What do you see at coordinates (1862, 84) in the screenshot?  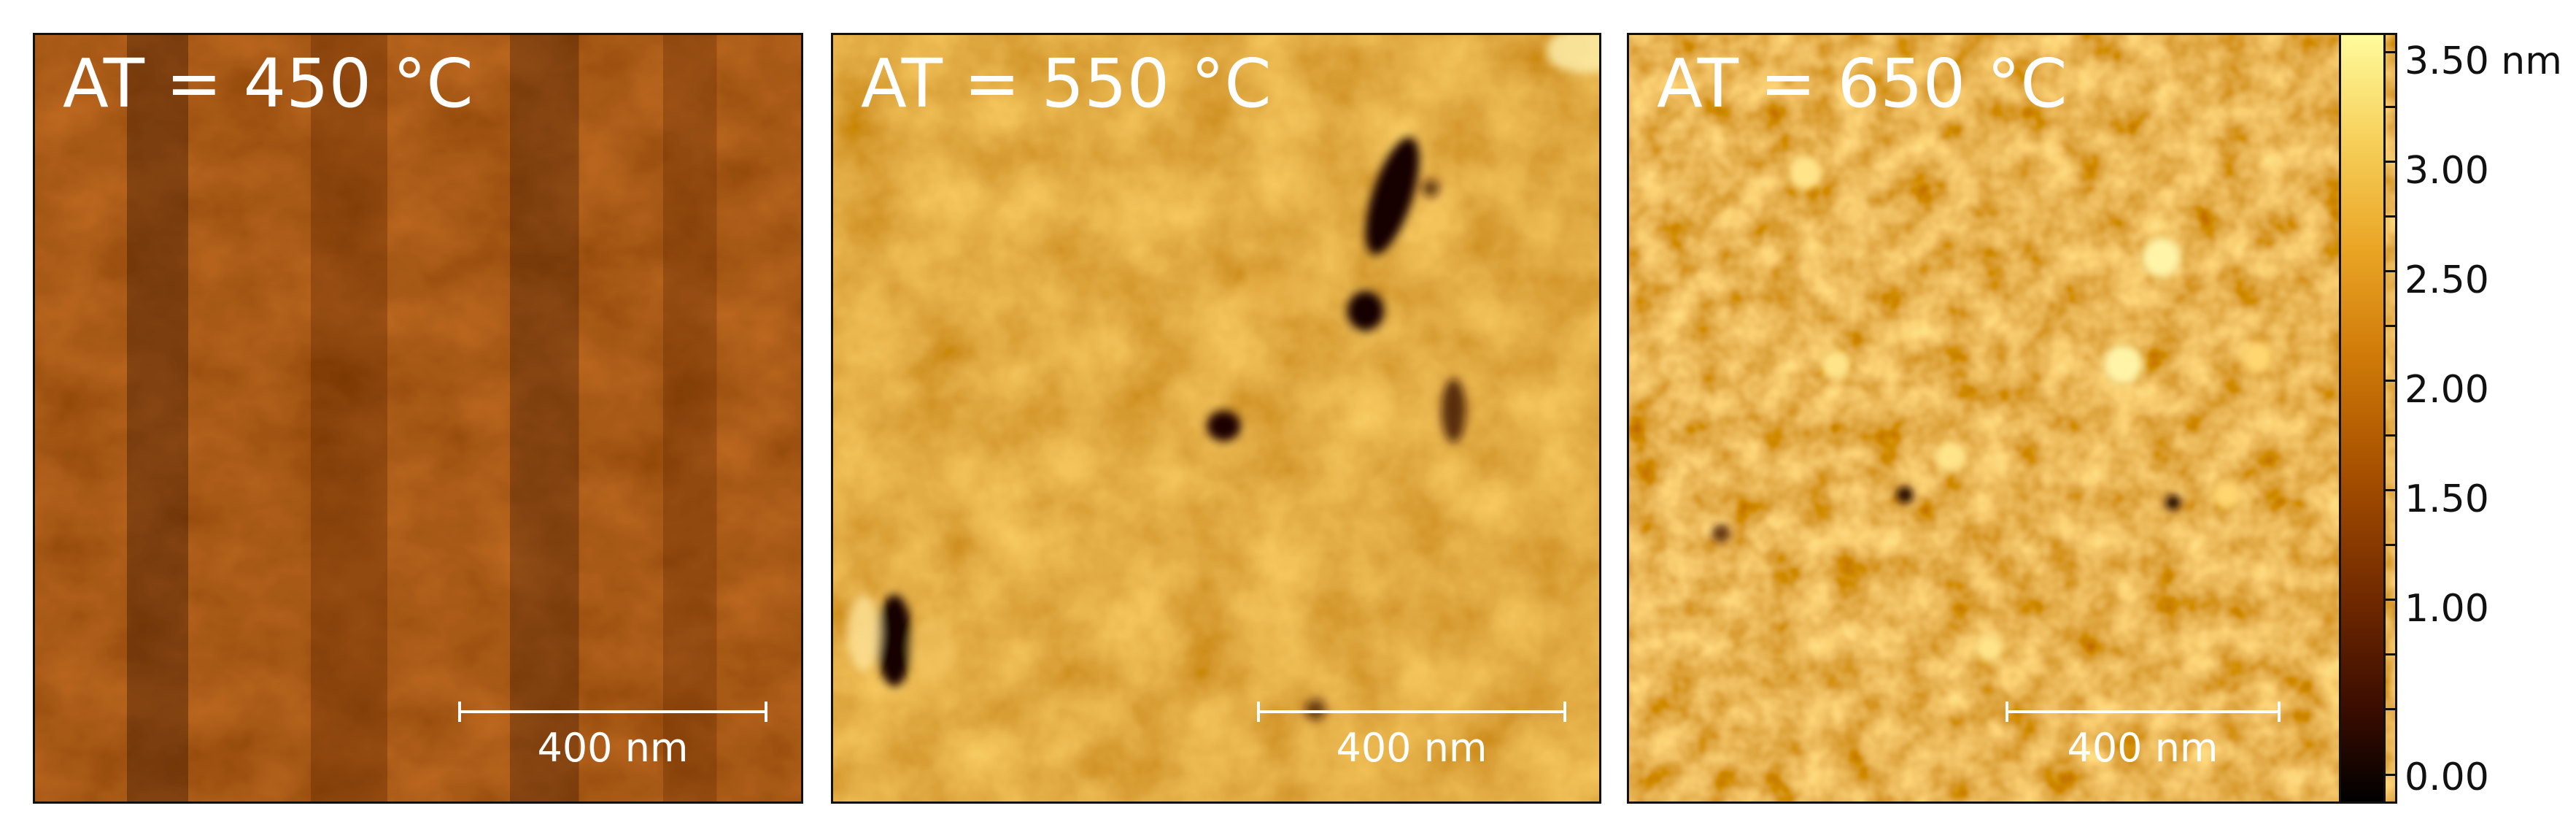 I see `panel-title: AT = 650 °C` at bounding box center [1862, 84].